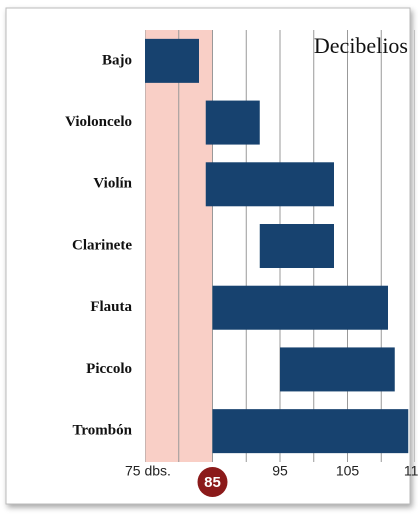 This screenshot has height=520, width=418. What do you see at coordinates (98, 122) in the screenshot?
I see `category-label: Violoncelo` at bounding box center [98, 122].